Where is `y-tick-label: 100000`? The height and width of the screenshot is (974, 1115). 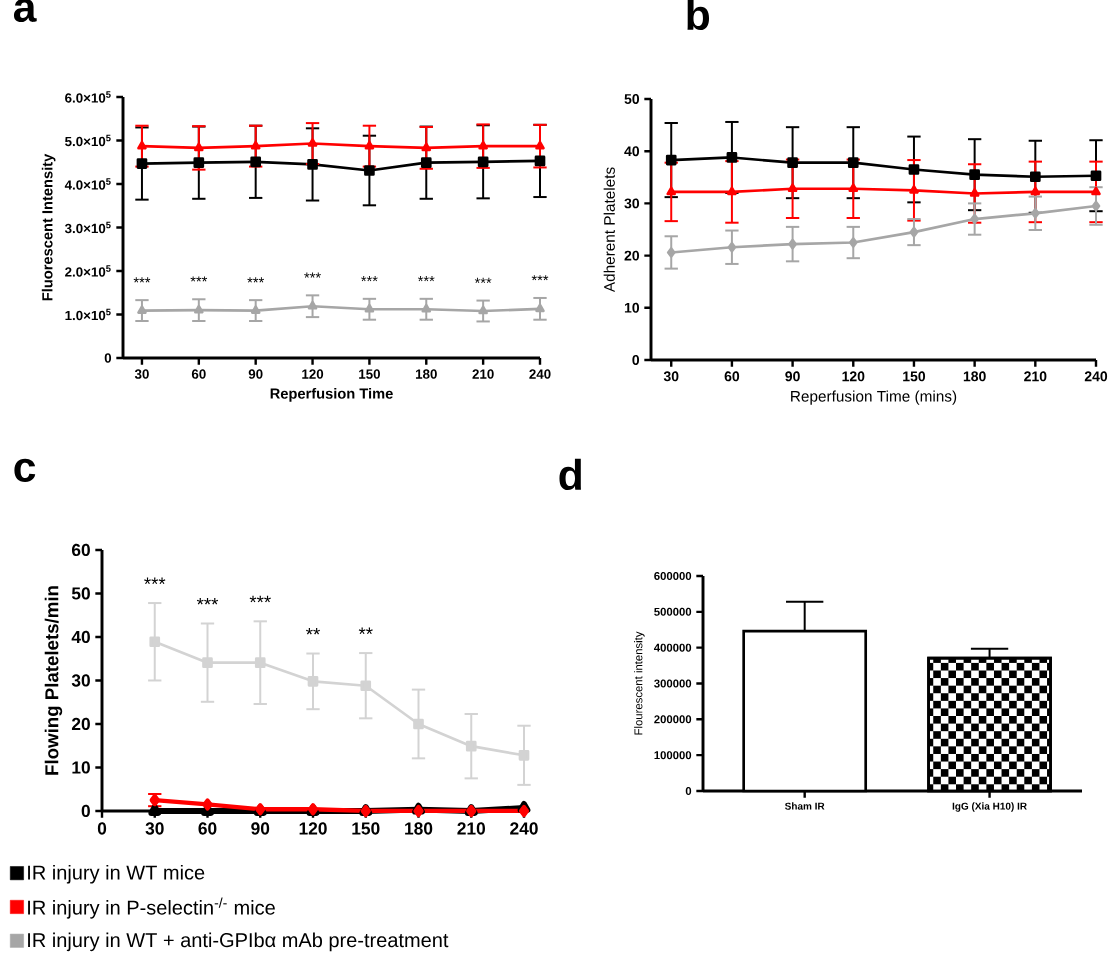 y-tick-label: 100000 is located at coordinates (673, 755).